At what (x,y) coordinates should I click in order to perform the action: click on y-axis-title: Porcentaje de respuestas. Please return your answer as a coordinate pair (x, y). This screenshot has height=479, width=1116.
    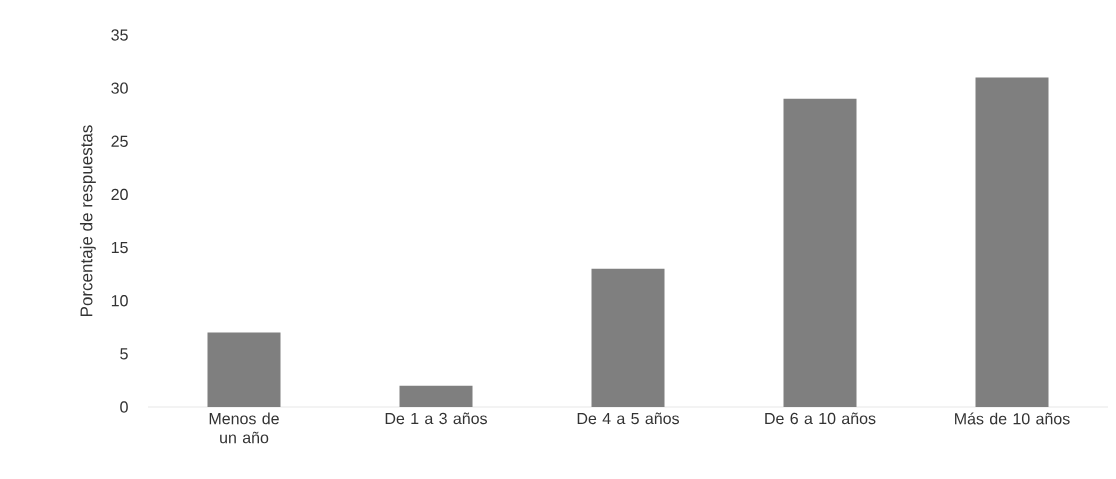
    Looking at the image, I should click on (87, 220).